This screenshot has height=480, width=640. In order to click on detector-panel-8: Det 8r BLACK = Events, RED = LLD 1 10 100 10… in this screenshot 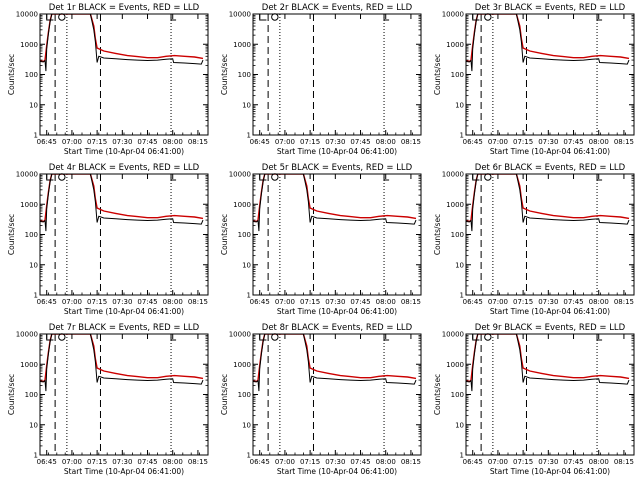, I will do `click(321, 399)`.